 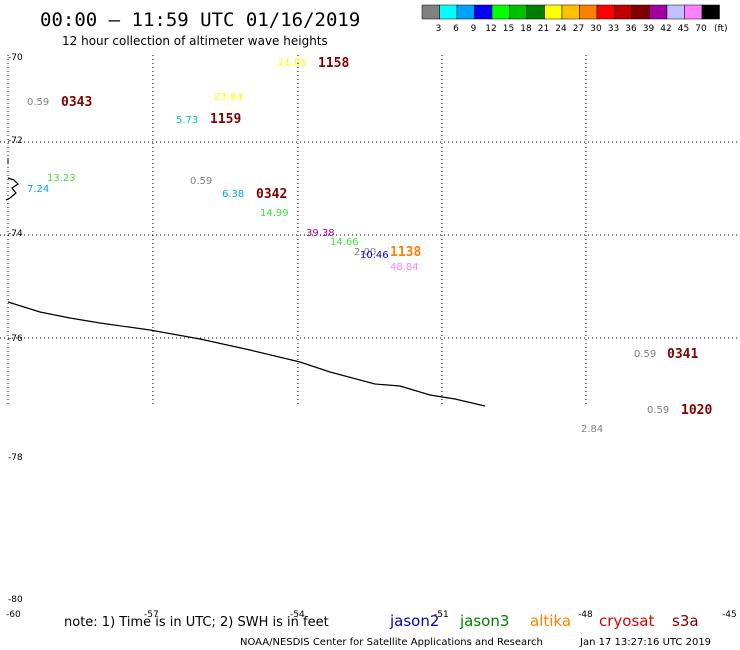 I want to click on legend-bin-label: 12, so click(x=490, y=29).